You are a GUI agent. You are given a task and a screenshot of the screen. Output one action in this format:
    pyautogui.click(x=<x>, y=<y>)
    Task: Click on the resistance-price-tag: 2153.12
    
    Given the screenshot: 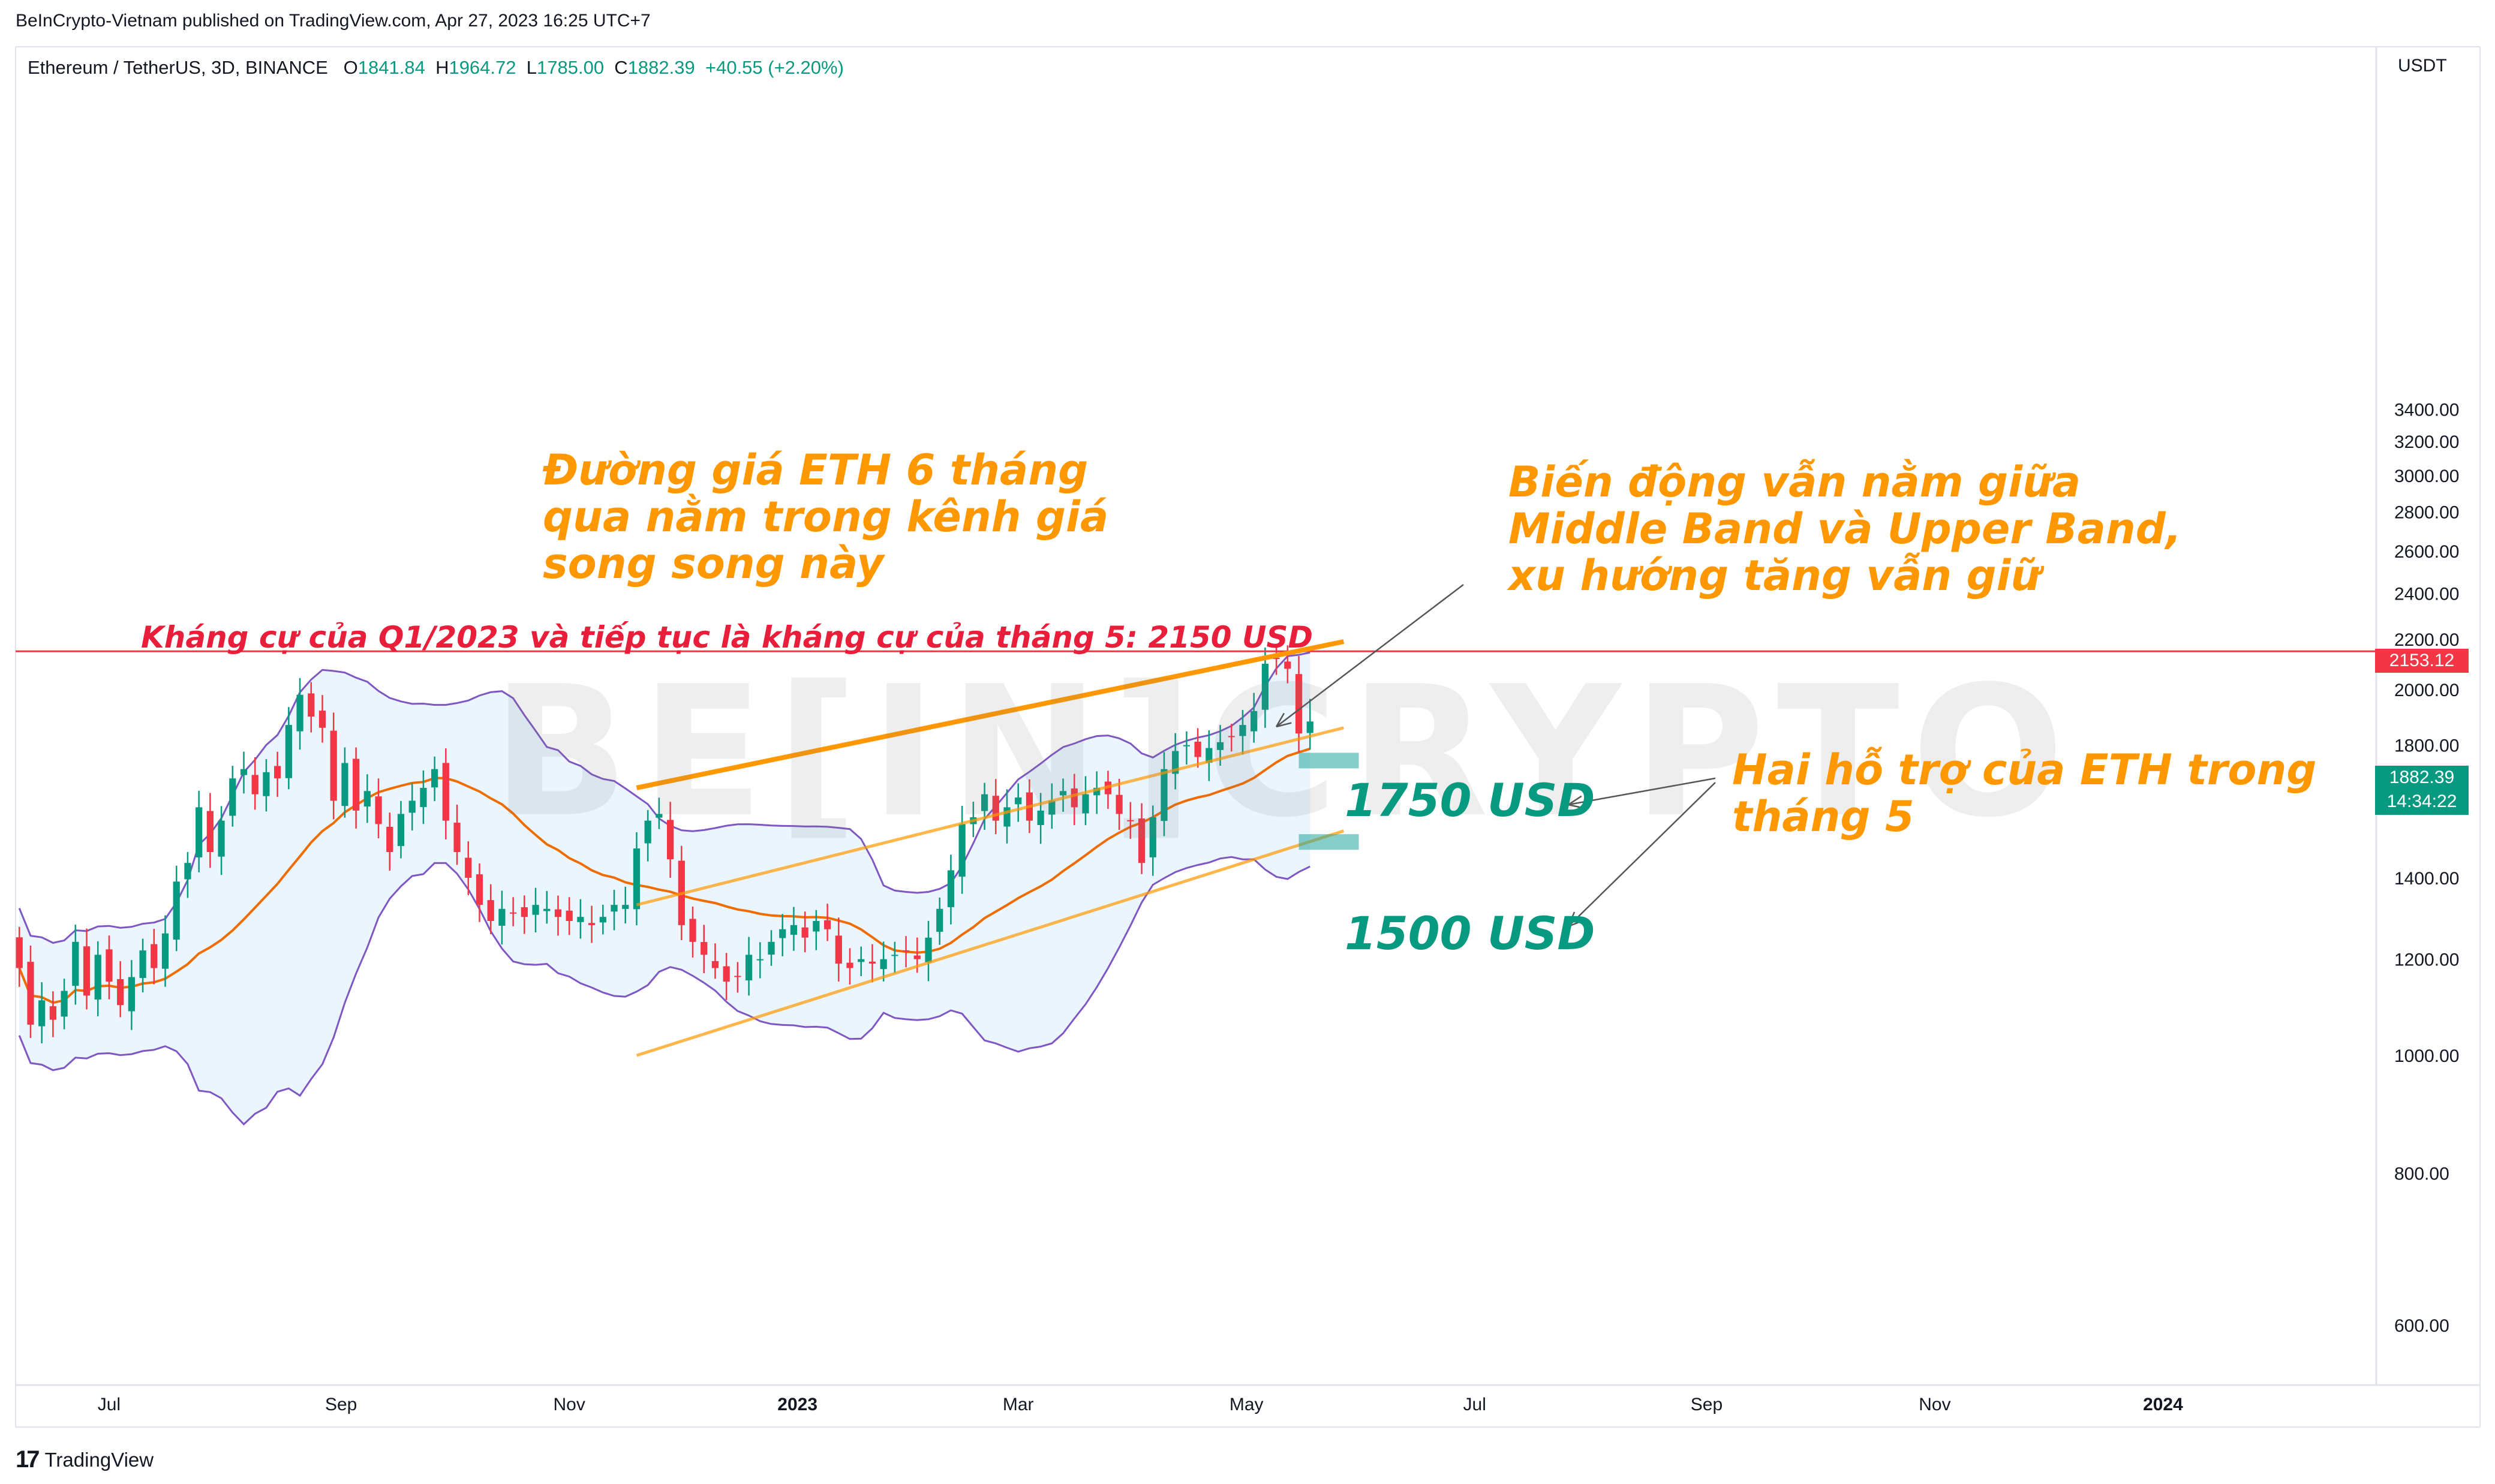 What is the action you would take?
    pyautogui.click(x=2422, y=661)
    